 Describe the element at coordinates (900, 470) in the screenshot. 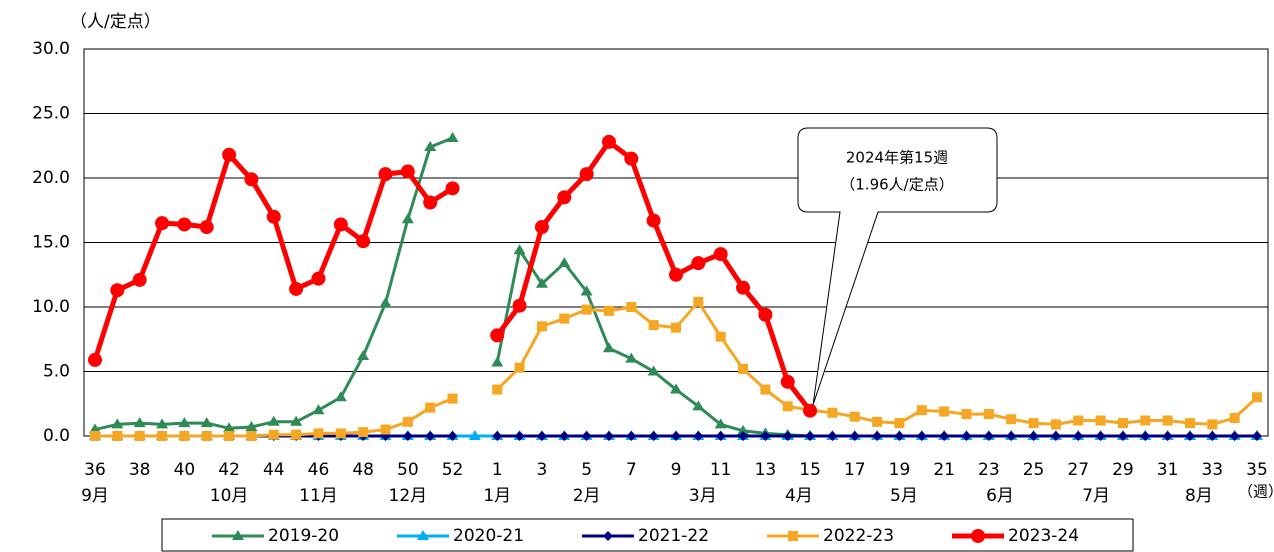

I see `x-tick-label: 19` at that location.